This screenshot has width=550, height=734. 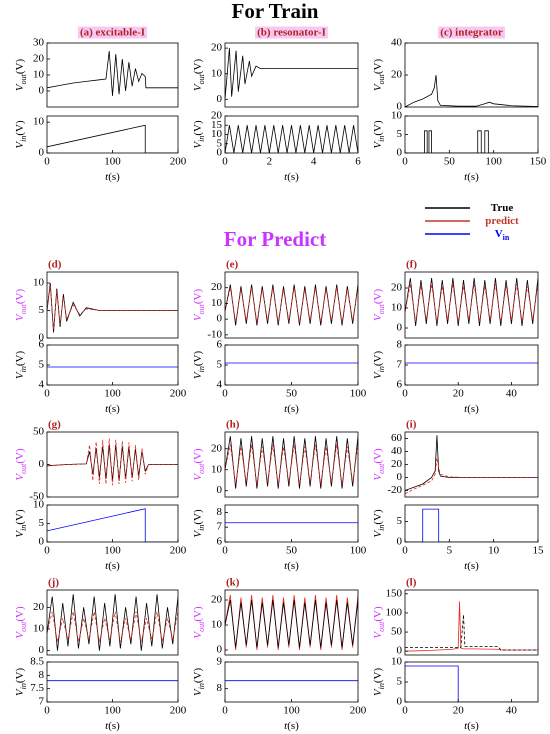 I want to click on panel-title: (g), so click(x=54, y=425).